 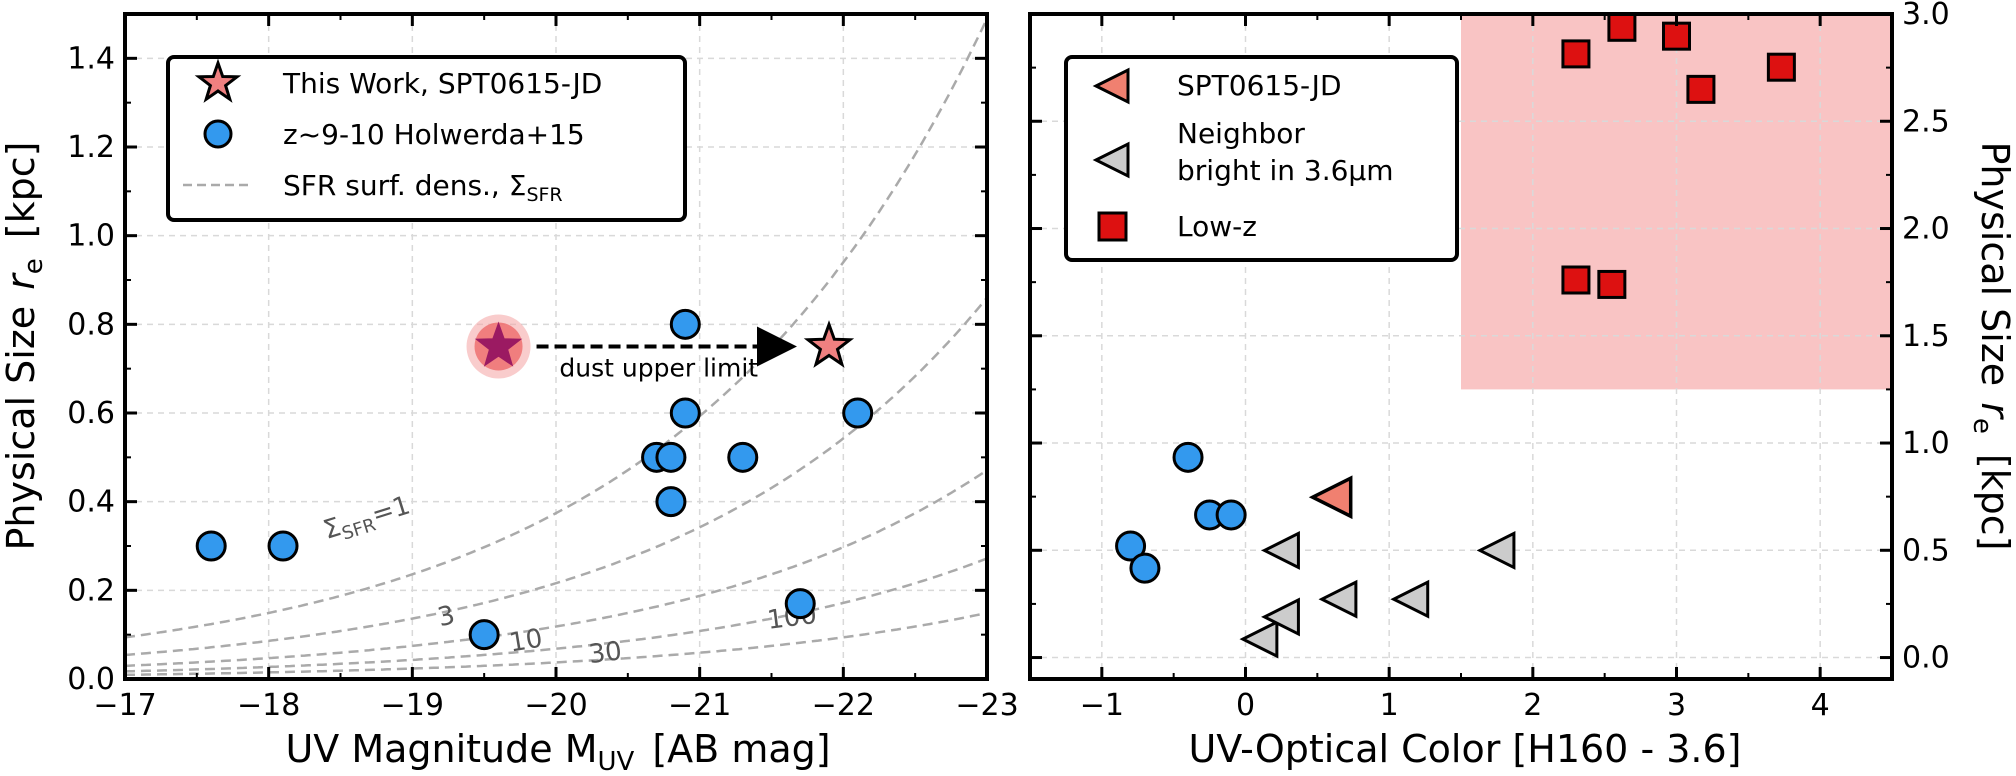 I want to click on left-legend-box, so click(x=426, y=138).